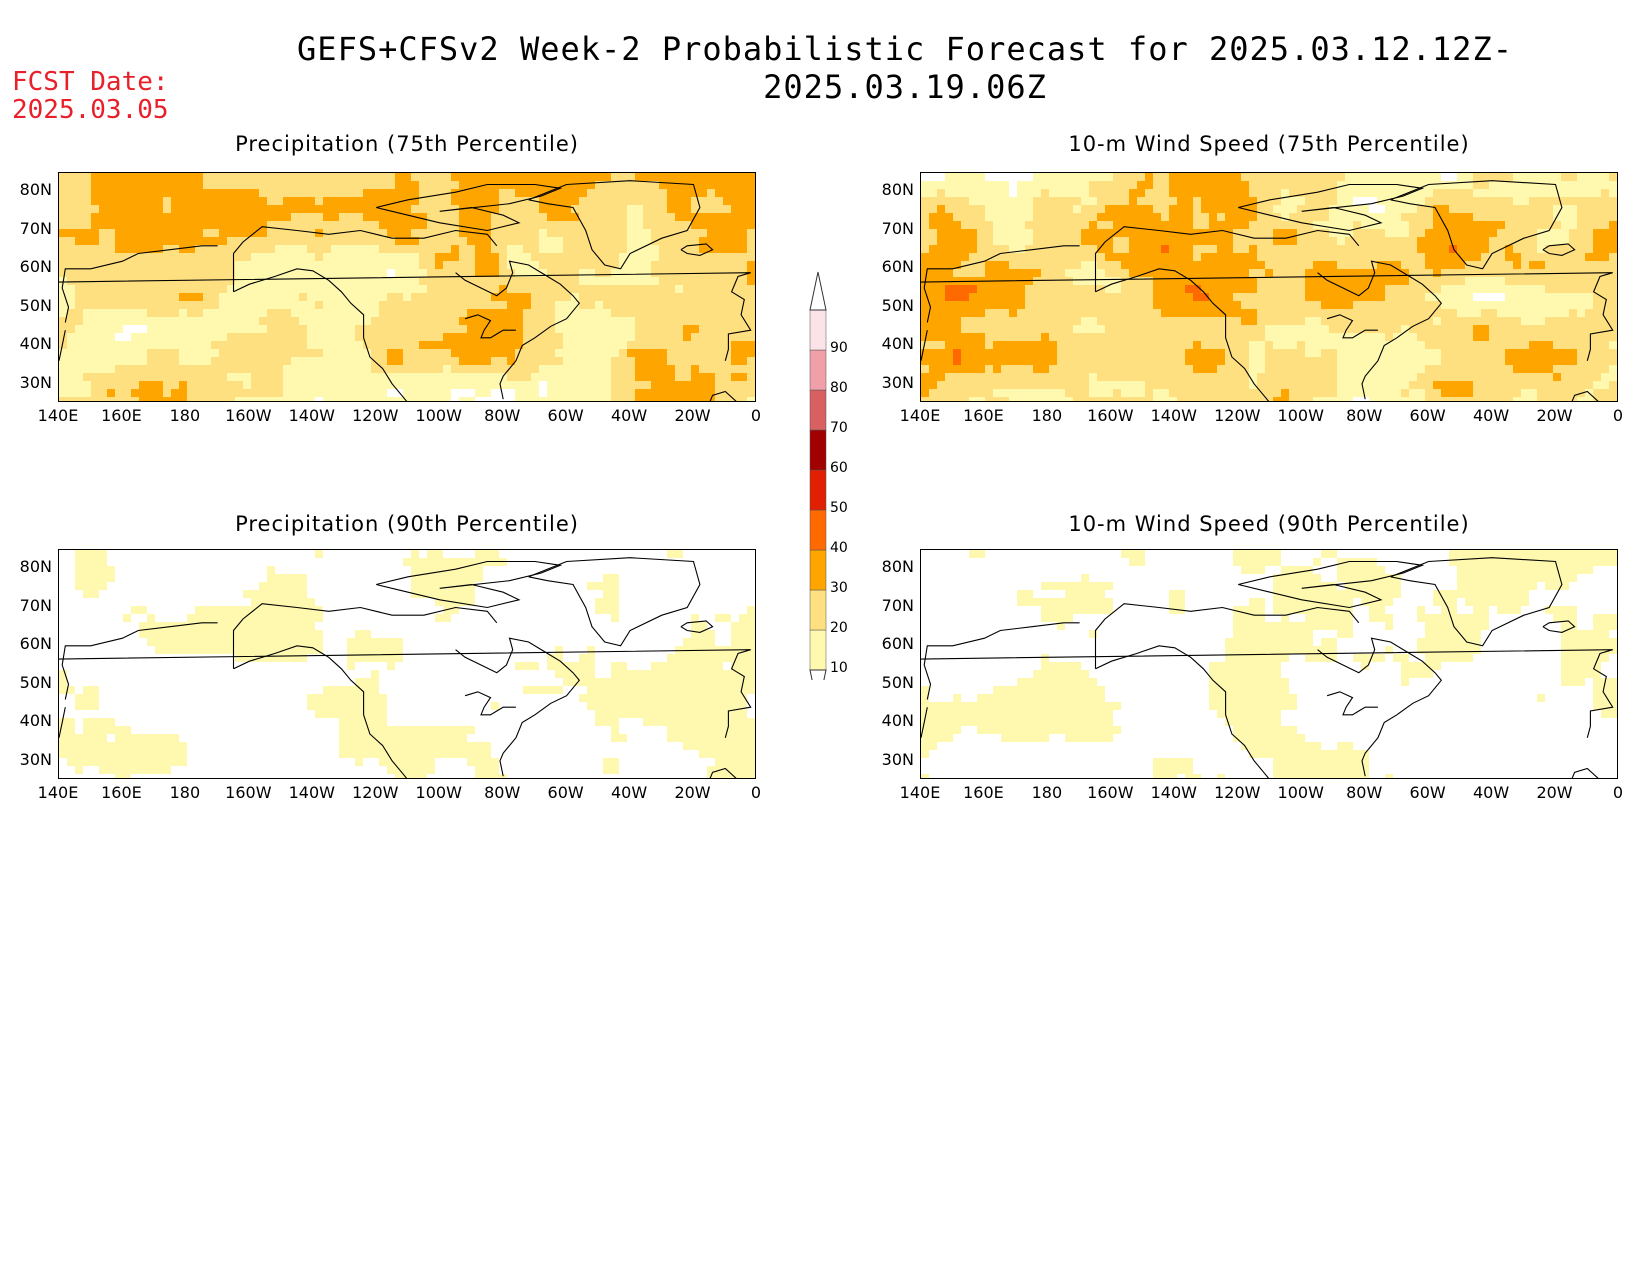 The width and height of the screenshot is (1650, 1275). What do you see at coordinates (839, 588) in the screenshot?
I see `colorbar-level-label: 30` at bounding box center [839, 588].